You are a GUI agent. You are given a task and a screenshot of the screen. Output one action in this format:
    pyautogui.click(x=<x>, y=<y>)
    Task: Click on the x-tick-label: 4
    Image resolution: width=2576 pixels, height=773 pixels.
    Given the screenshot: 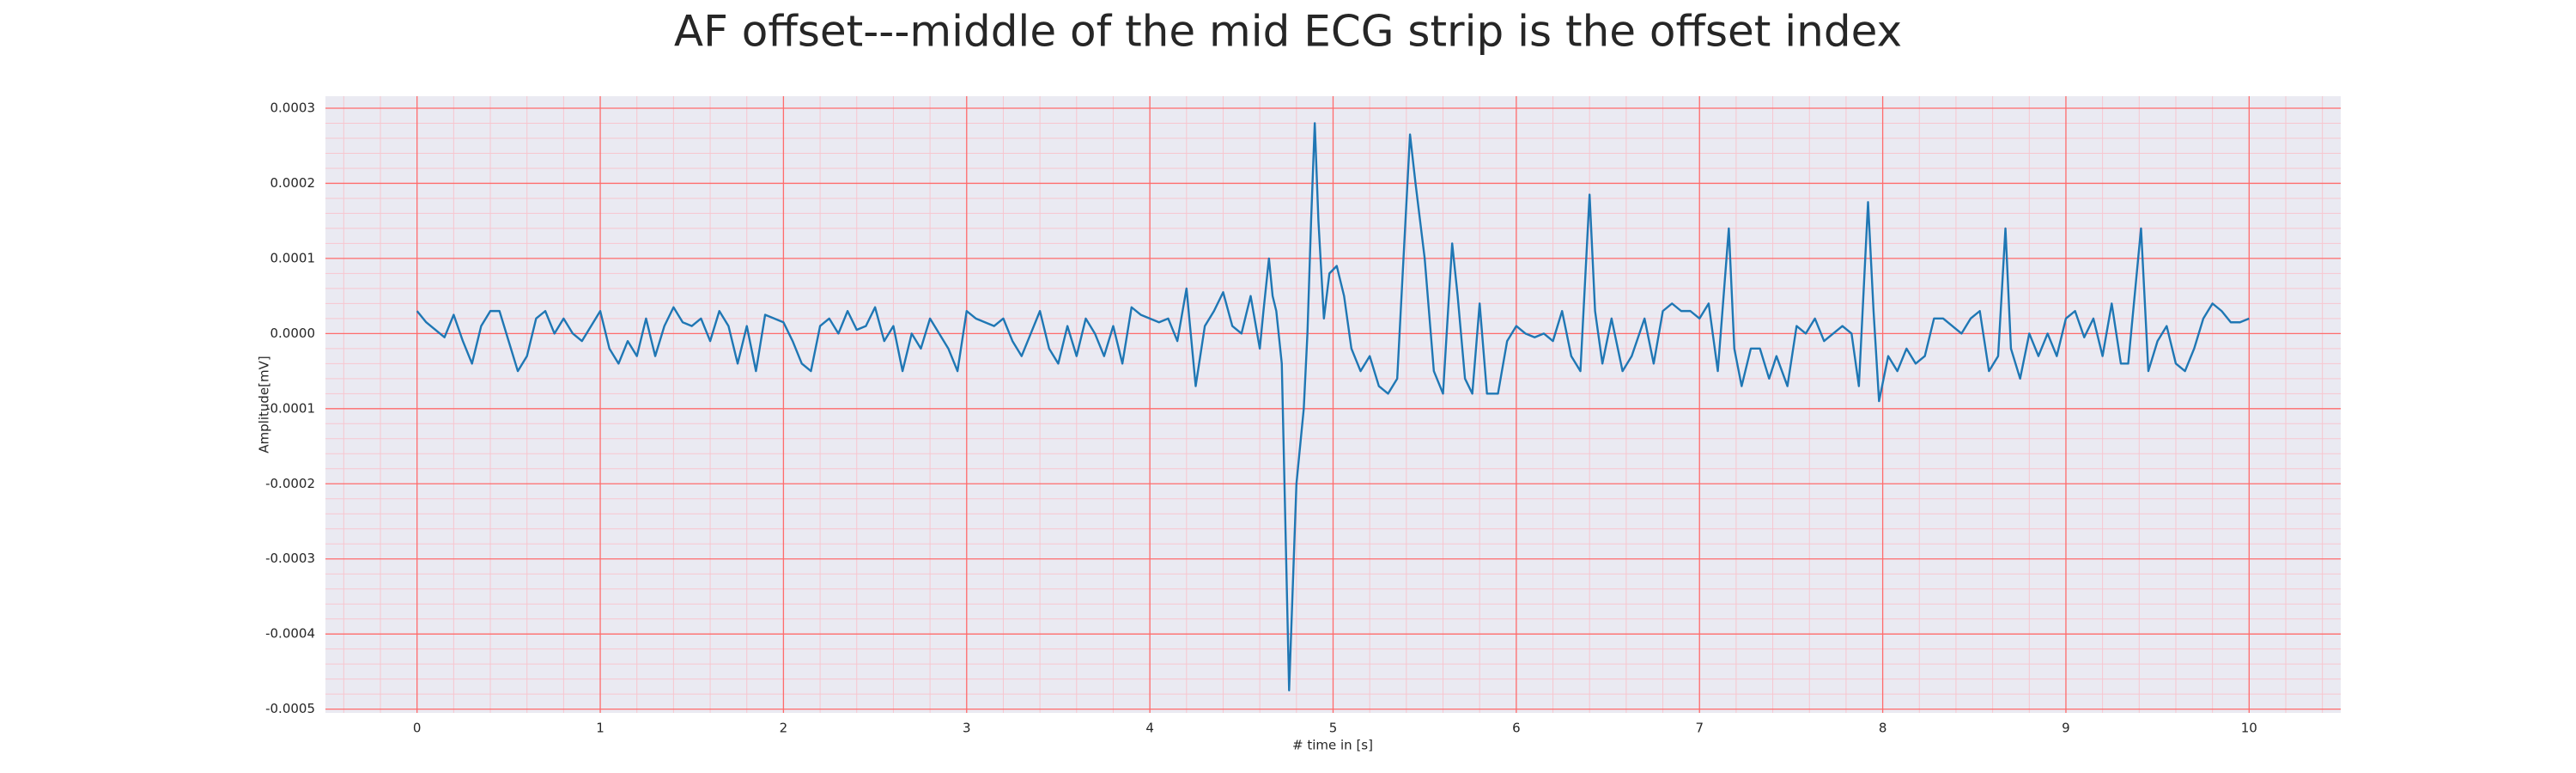 What is the action you would take?
    pyautogui.click(x=1149, y=728)
    